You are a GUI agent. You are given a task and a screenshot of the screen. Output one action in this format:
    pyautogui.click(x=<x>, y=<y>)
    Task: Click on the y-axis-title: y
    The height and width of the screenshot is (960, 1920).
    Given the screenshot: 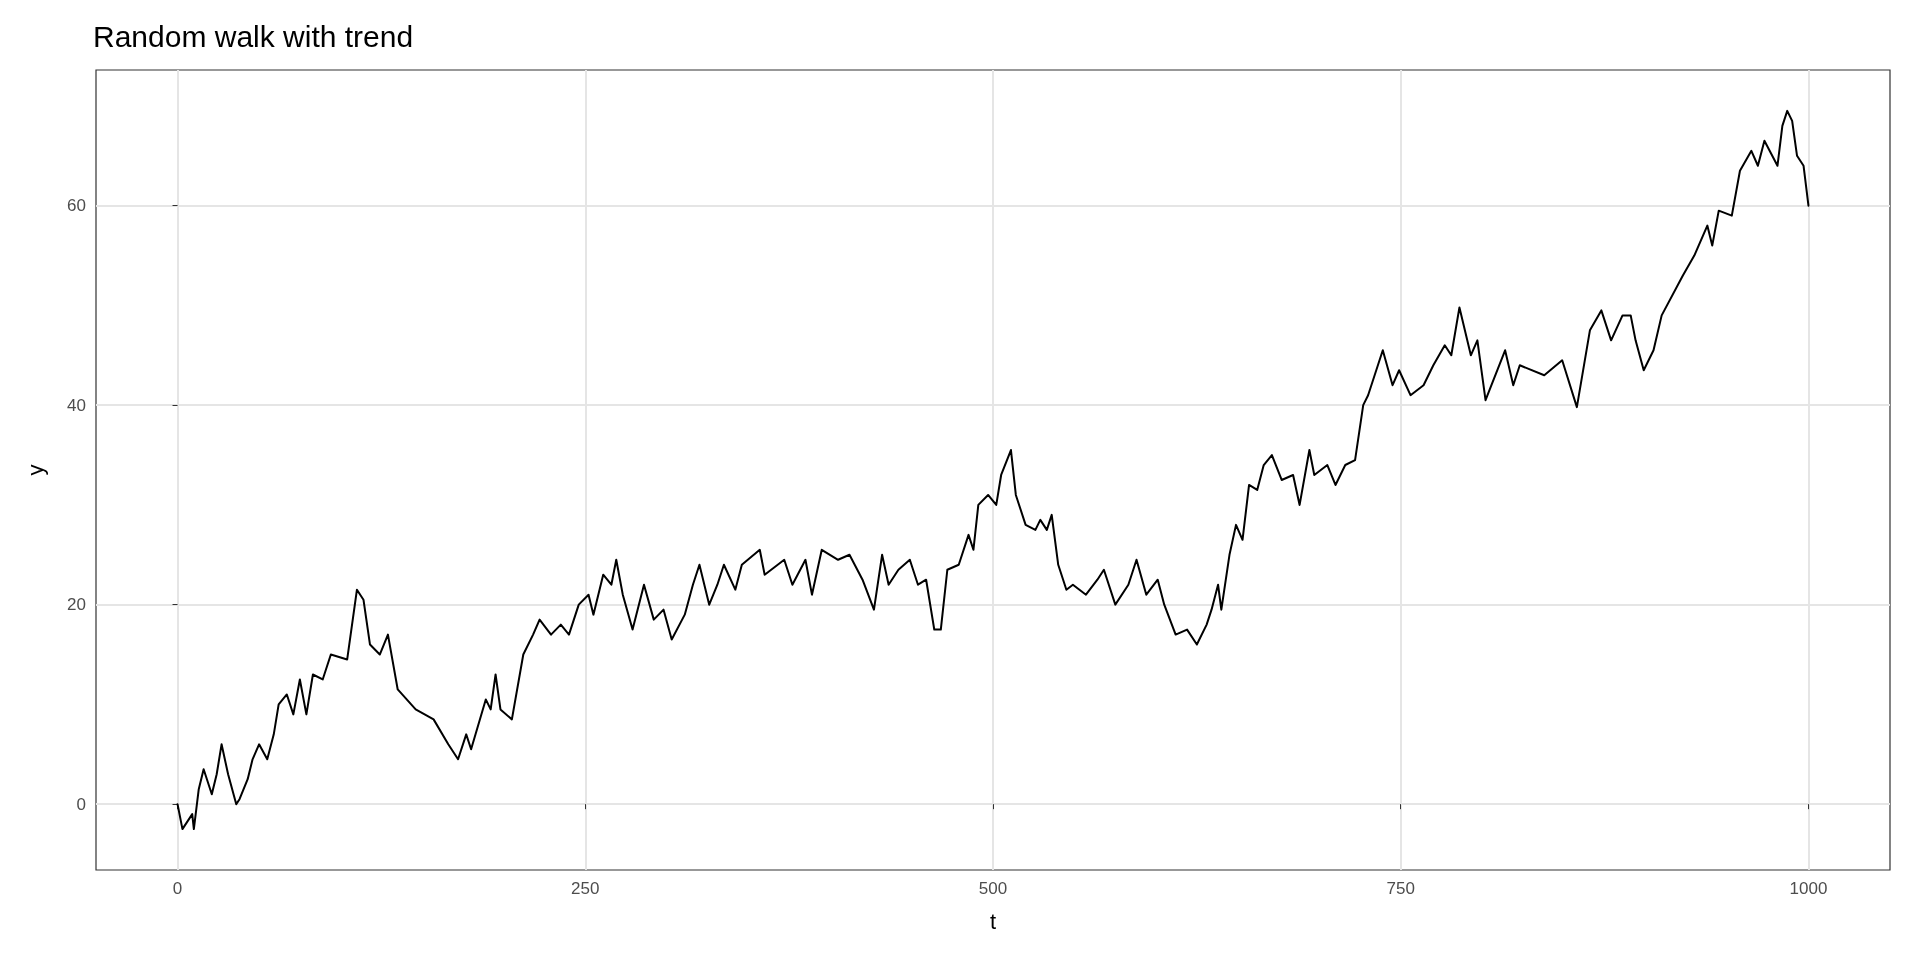 What is the action you would take?
    pyautogui.click(x=35, y=470)
    